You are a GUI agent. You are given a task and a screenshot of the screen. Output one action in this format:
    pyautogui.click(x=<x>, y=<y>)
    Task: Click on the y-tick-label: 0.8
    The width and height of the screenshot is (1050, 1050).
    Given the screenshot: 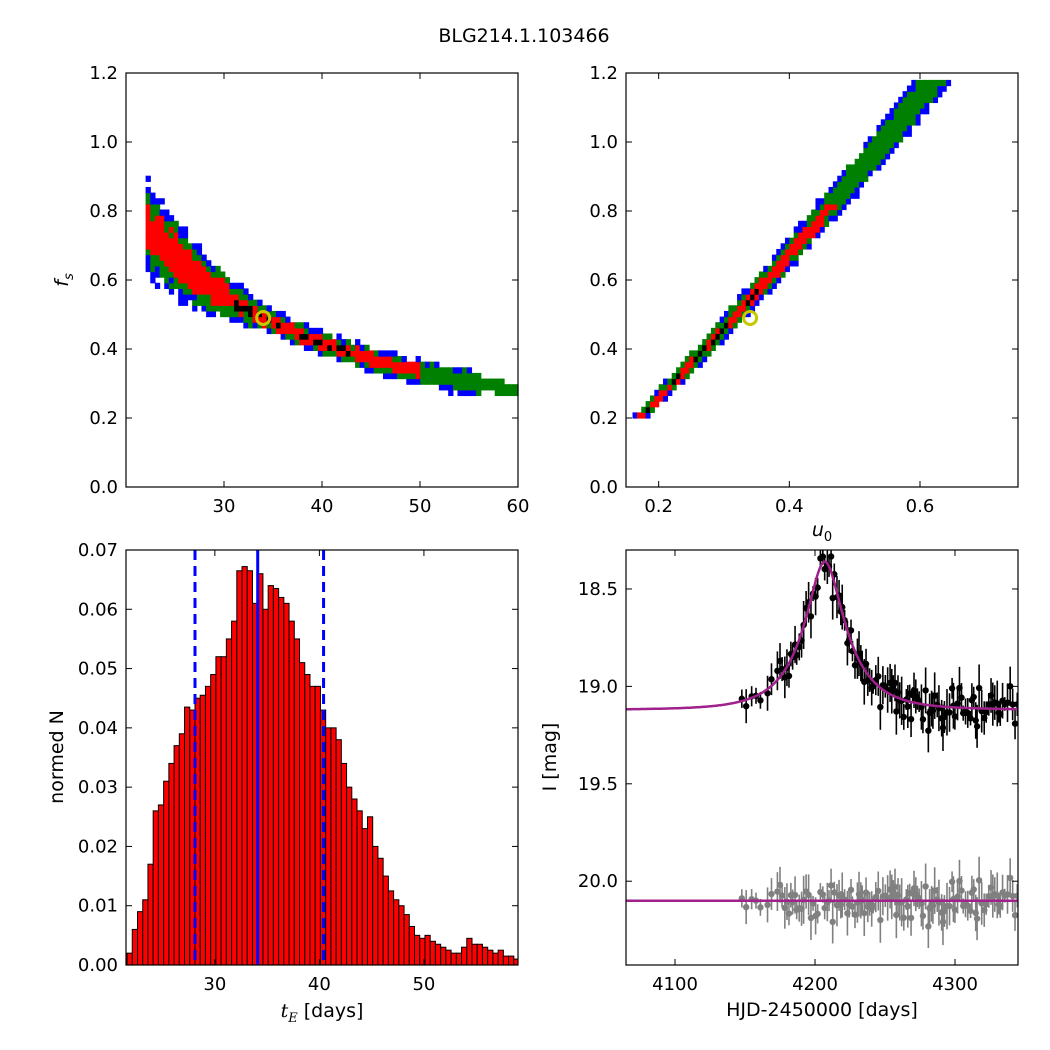 What is the action you would take?
    pyautogui.click(x=603, y=211)
    